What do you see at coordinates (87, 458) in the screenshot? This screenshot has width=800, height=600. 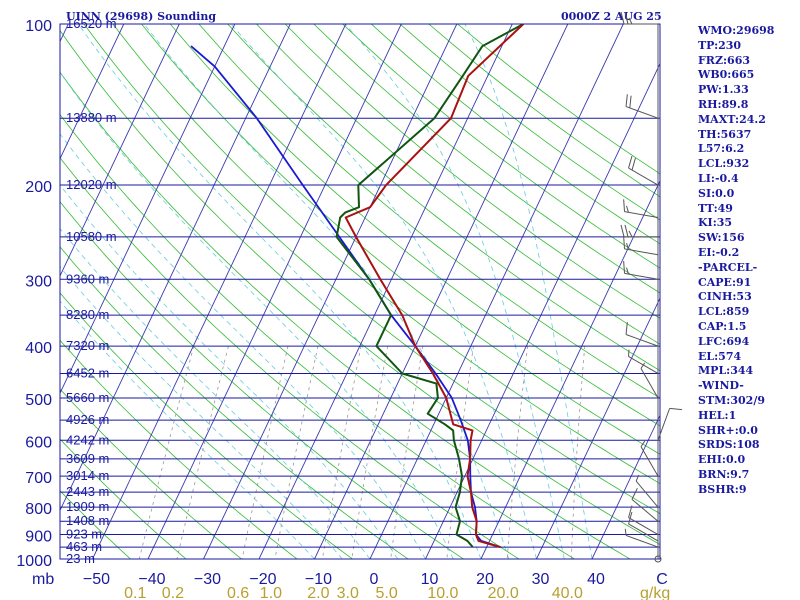 I see `height-label: 3609 m` at bounding box center [87, 458].